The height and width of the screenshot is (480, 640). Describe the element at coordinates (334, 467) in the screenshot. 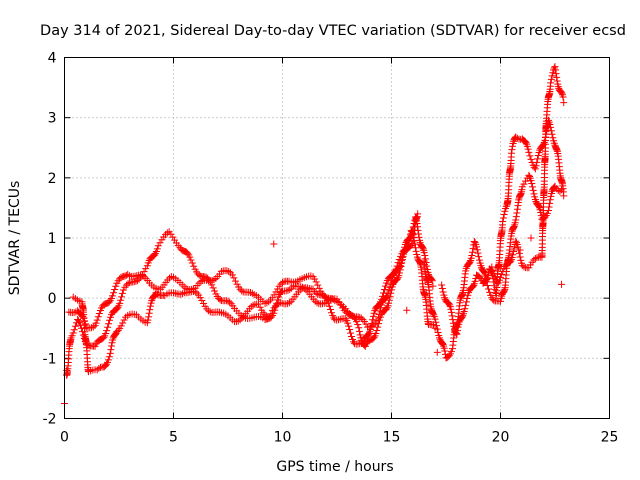

I see `x-axis-label: GPS time / hours` at that location.